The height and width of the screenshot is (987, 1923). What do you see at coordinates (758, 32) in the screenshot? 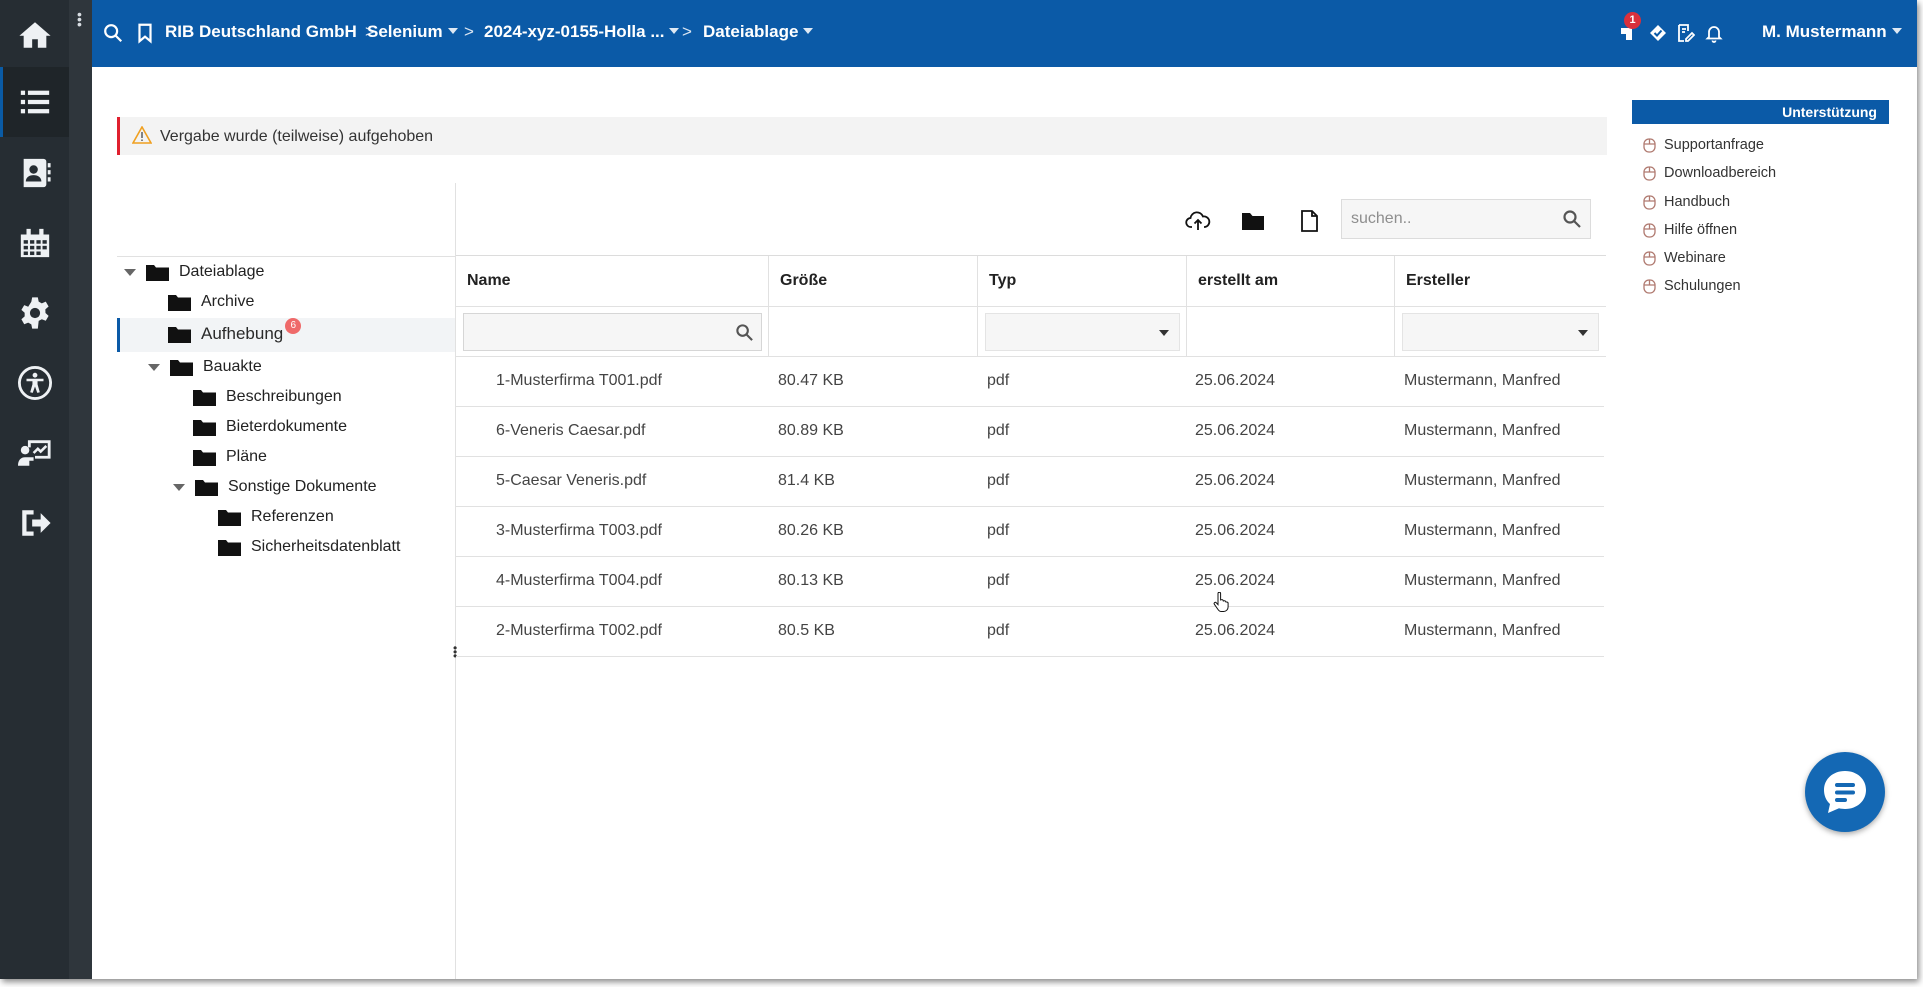
I see `breadcrumb-dateiablage: Dateiablage` at bounding box center [758, 32].